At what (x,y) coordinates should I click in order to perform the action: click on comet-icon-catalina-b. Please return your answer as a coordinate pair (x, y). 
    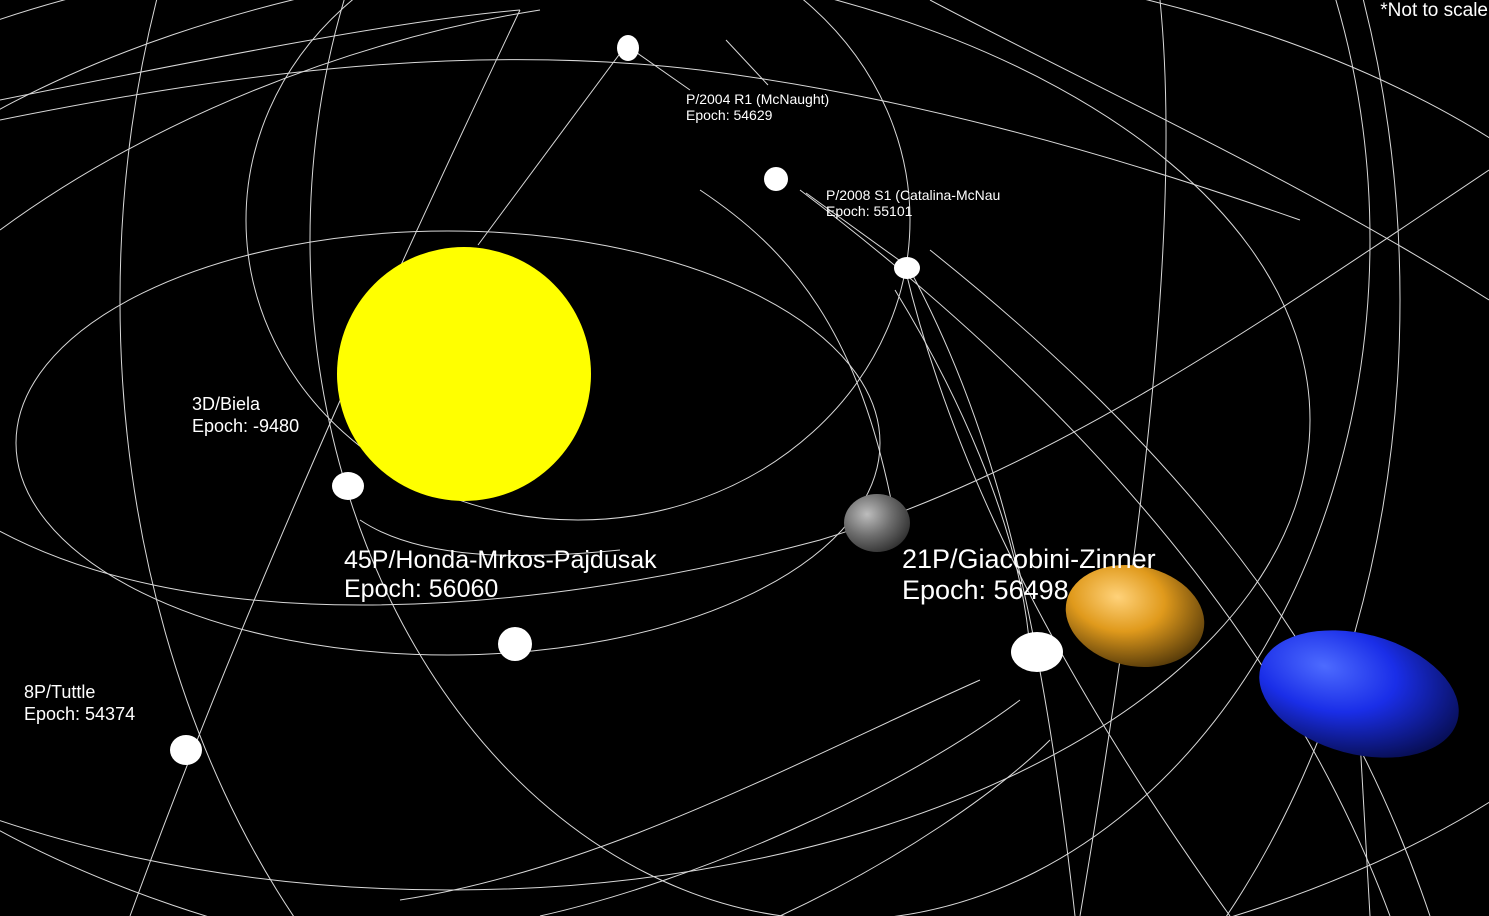
    Looking at the image, I should click on (907, 268).